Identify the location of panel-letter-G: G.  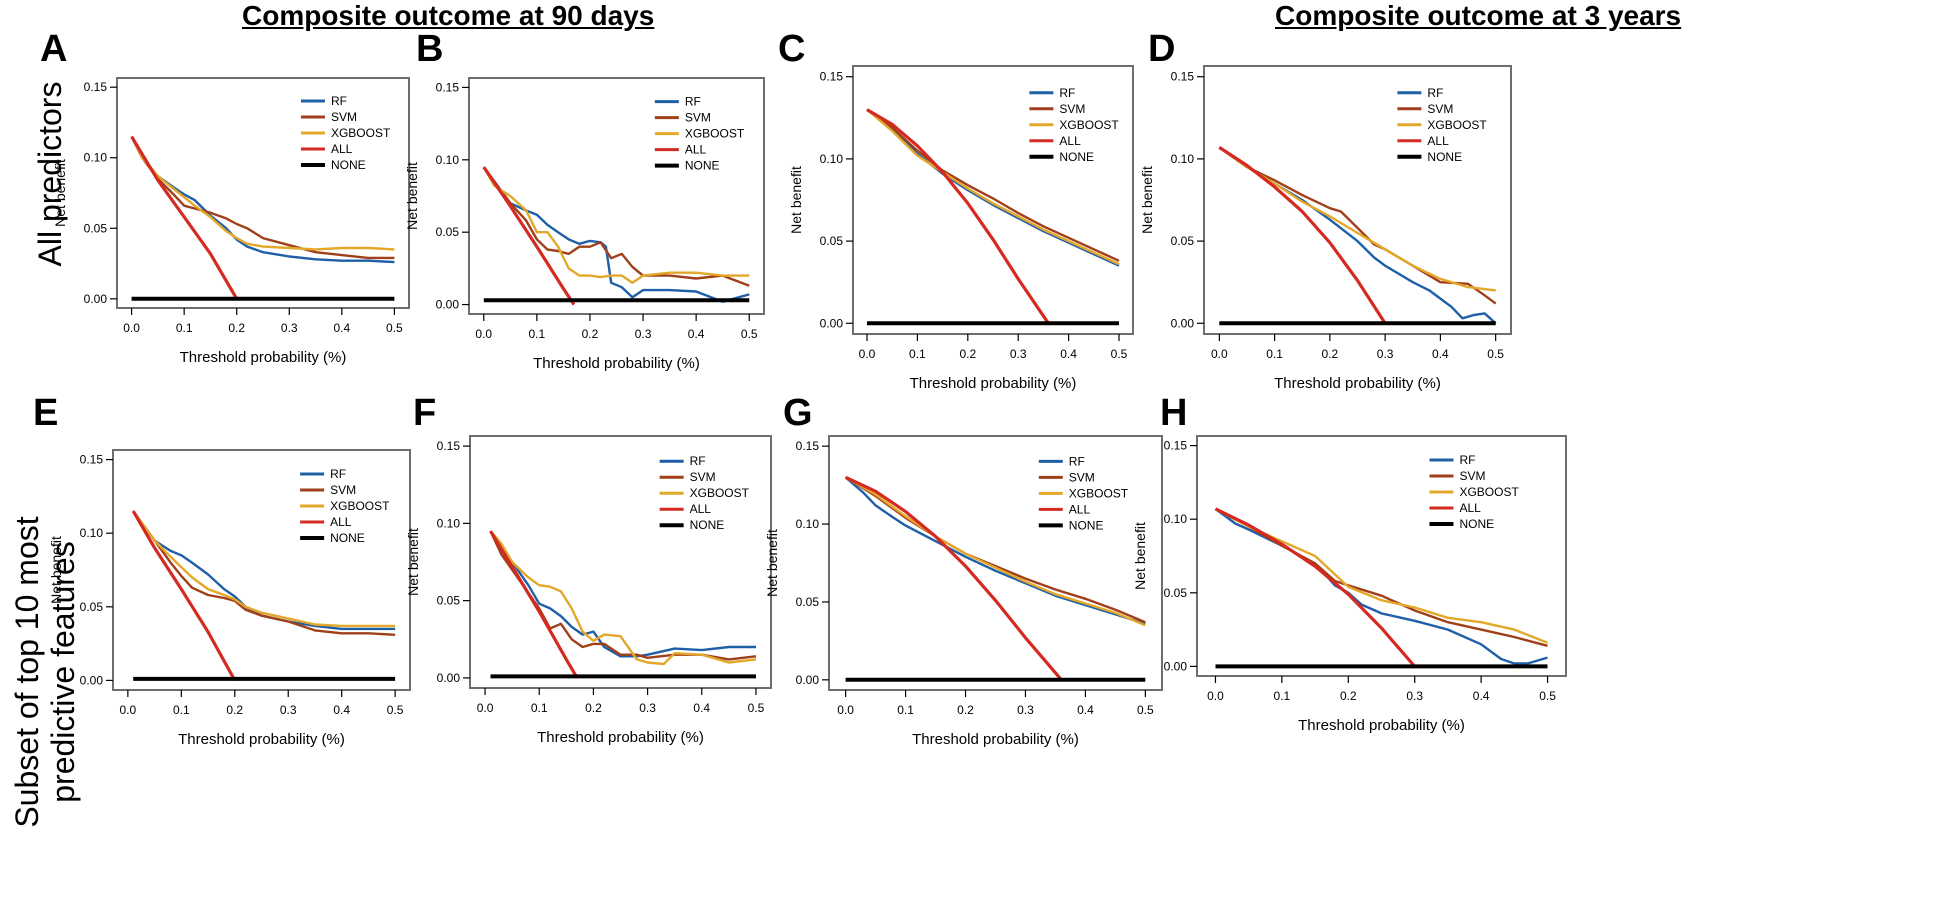
(798, 413).